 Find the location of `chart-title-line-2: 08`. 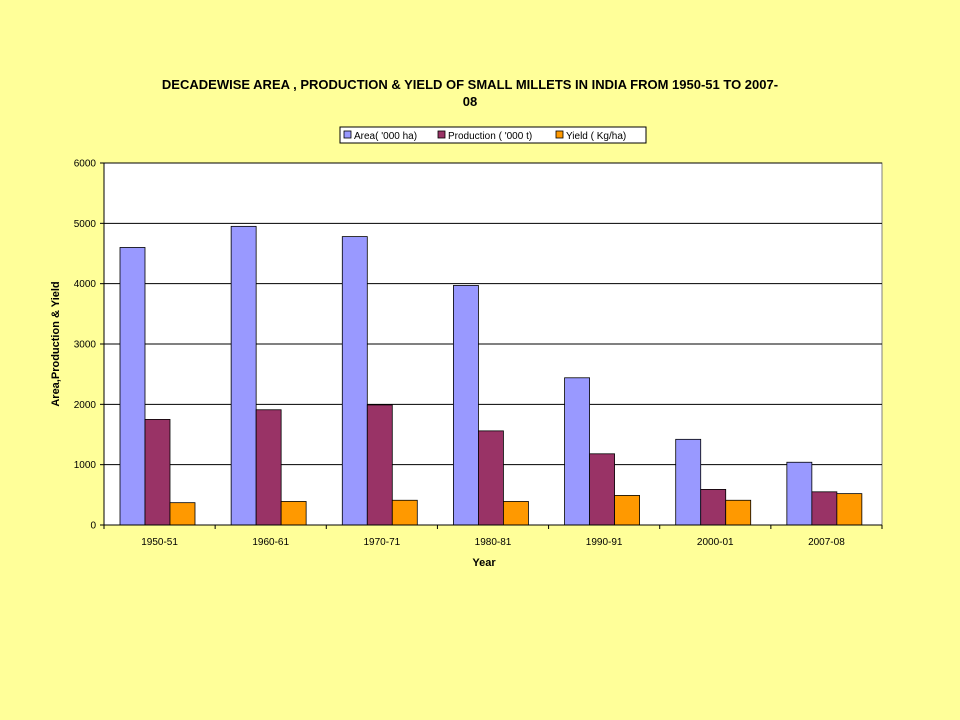

chart-title-line-2: 08 is located at coordinates (470, 101).